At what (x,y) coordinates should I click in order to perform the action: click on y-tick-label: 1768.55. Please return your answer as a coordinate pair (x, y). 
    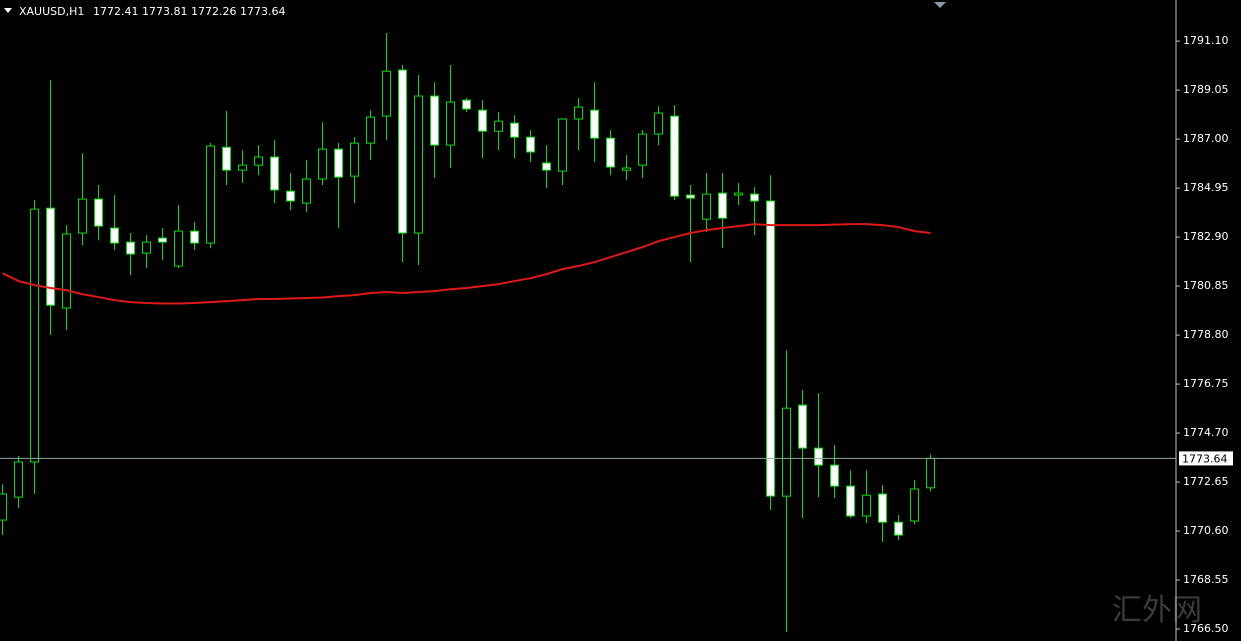
    Looking at the image, I should click on (1206, 579).